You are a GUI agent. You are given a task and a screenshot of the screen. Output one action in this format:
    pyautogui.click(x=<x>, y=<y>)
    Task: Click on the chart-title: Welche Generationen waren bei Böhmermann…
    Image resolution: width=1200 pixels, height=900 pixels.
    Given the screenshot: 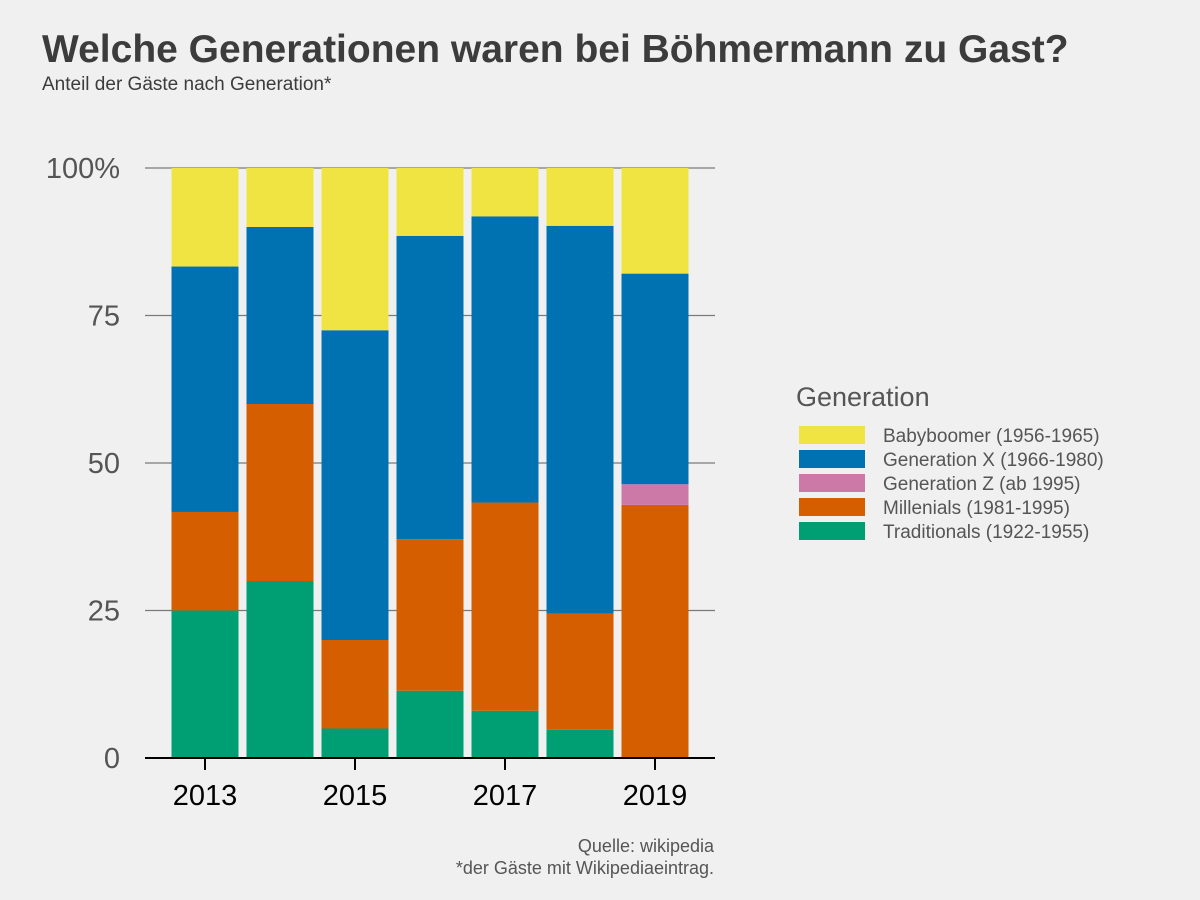 What is the action you would take?
    pyautogui.click(x=555, y=49)
    